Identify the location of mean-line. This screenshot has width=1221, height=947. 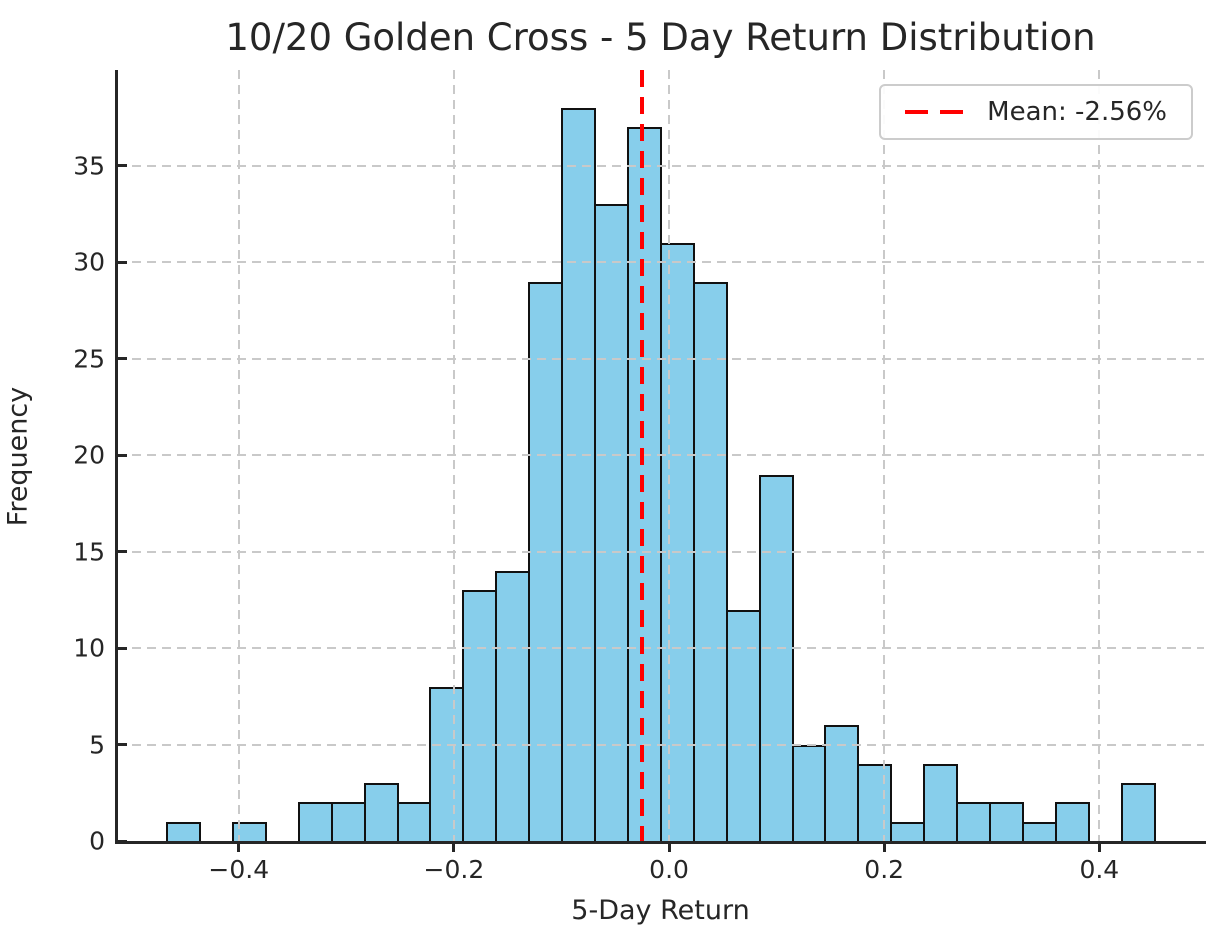
(641, 455).